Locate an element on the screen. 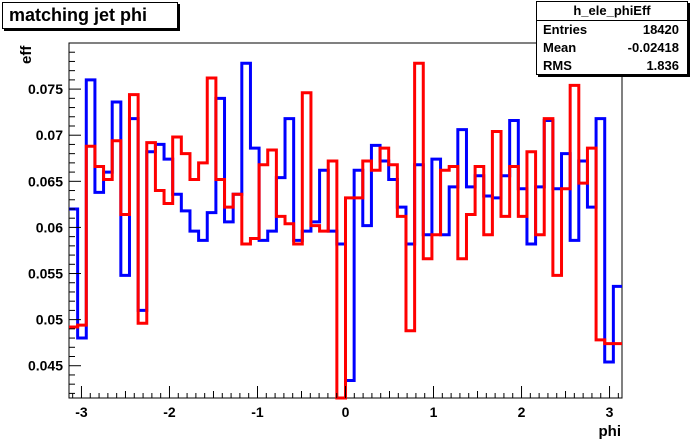 This screenshot has height=444, width=692. stats-rms-value: 1.836 is located at coordinates (662, 65).